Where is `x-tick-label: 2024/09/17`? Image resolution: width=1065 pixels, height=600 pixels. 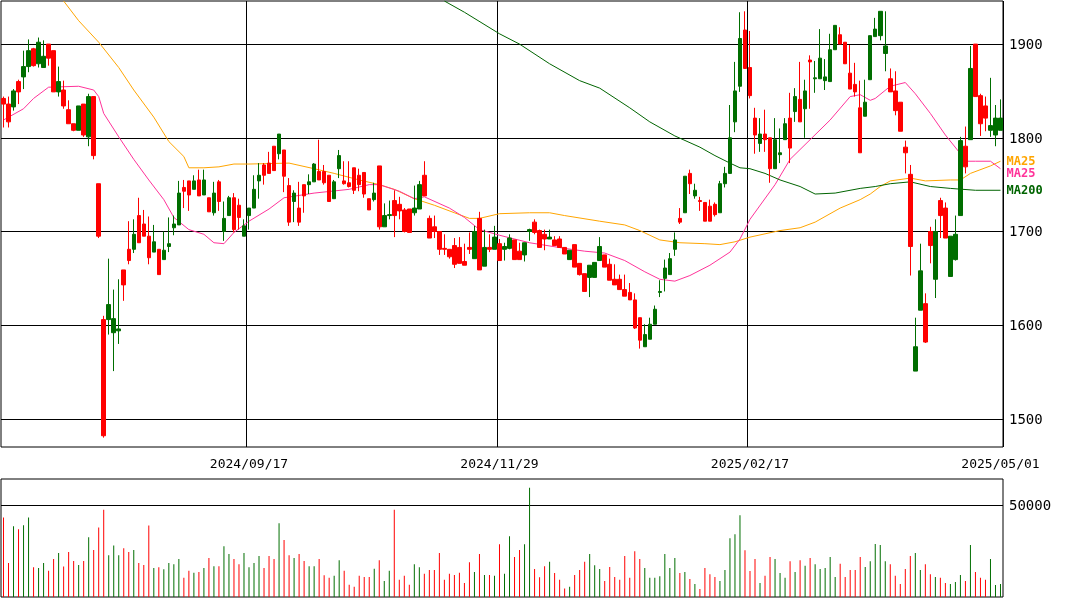 x-tick-label: 2024/09/17 is located at coordinates (249, 463).